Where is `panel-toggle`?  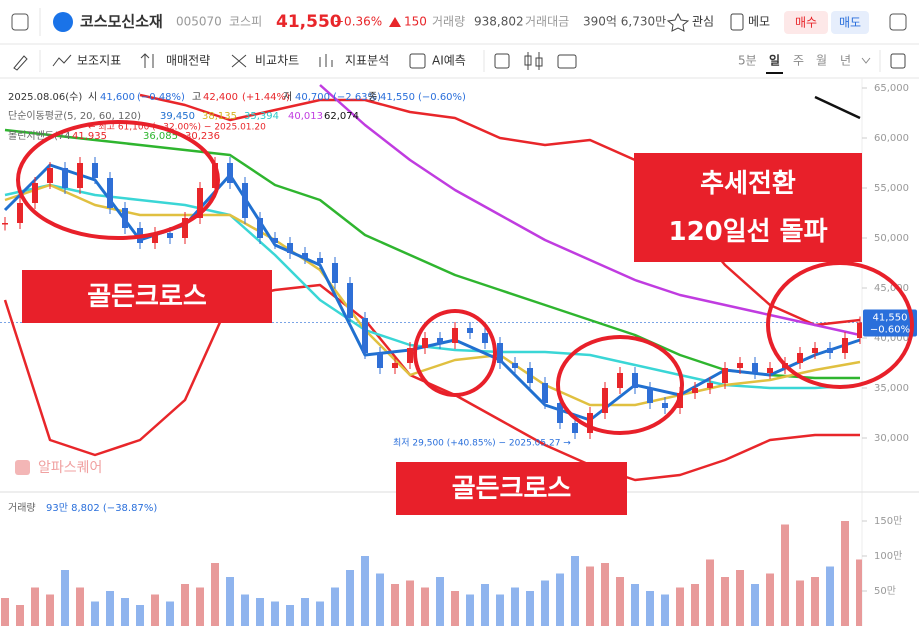 panel-toggle is located at coordinates (898, 22).